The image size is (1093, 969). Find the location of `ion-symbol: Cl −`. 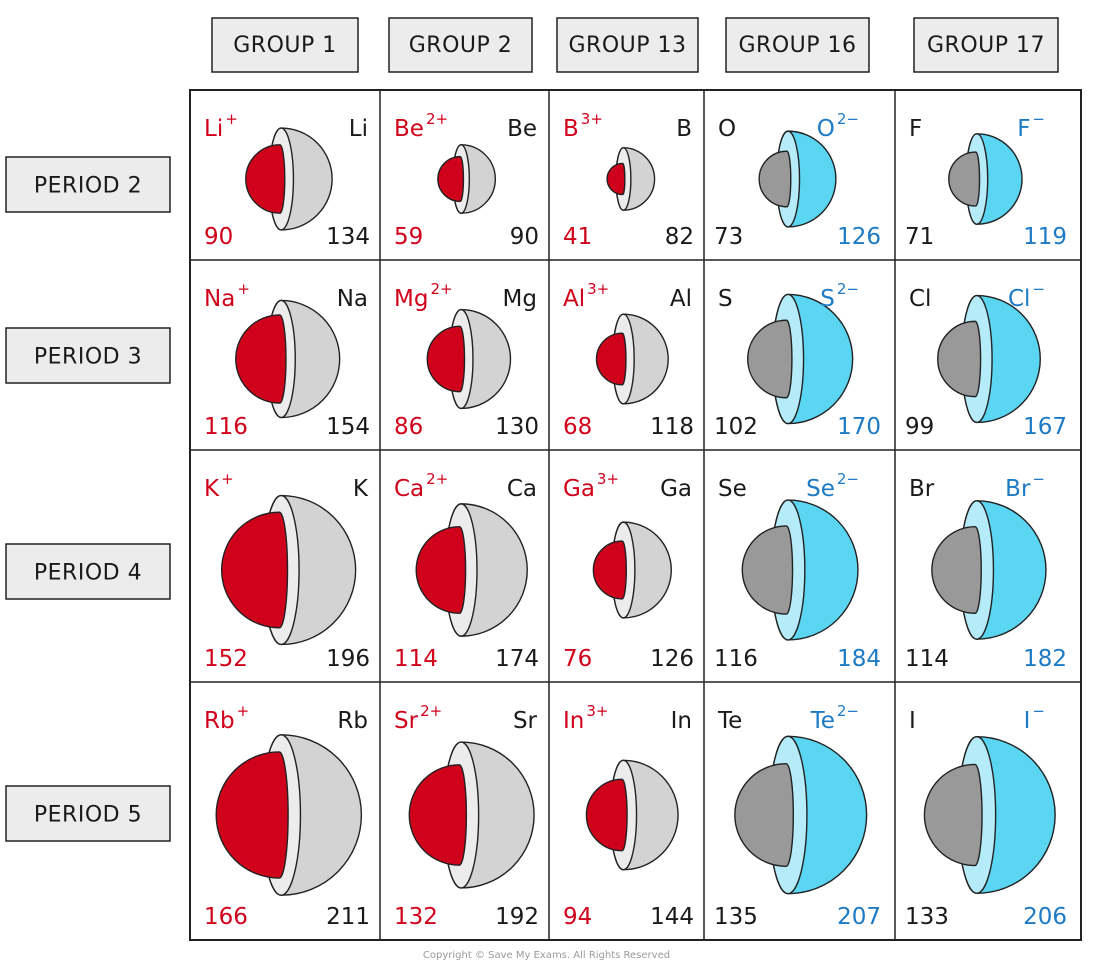

ion-symbol: Cl − is located at coordinates (1026, 296).